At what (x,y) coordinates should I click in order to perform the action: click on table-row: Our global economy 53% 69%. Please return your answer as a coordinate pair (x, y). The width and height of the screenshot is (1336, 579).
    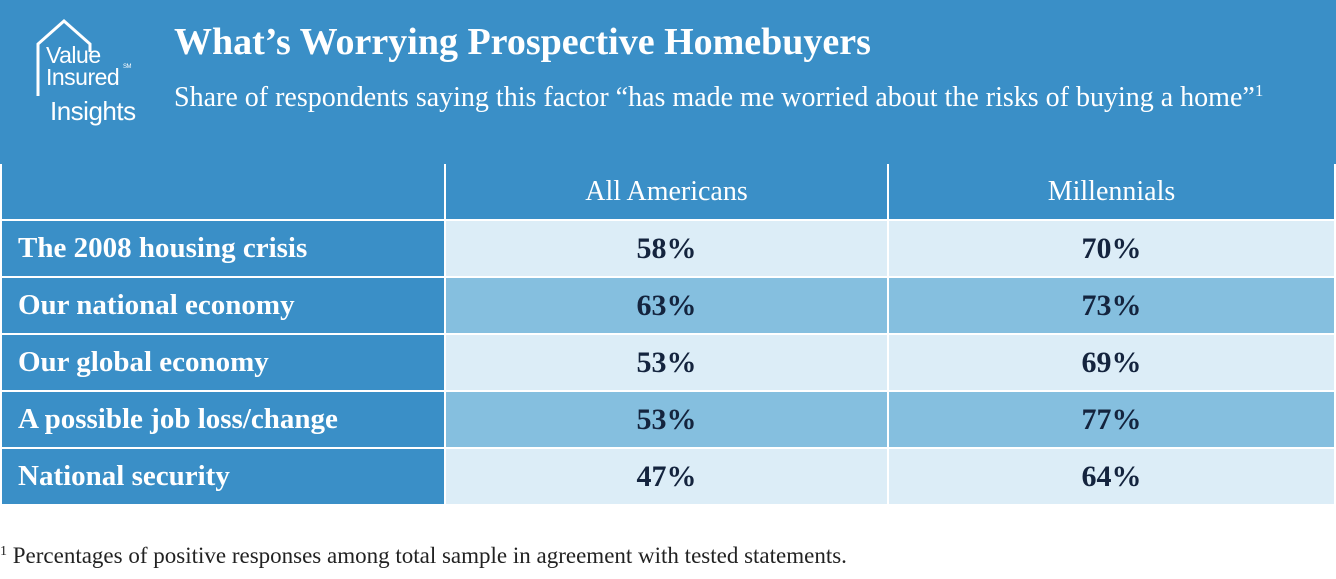
    Looking at the image, I should click on (668, 363).